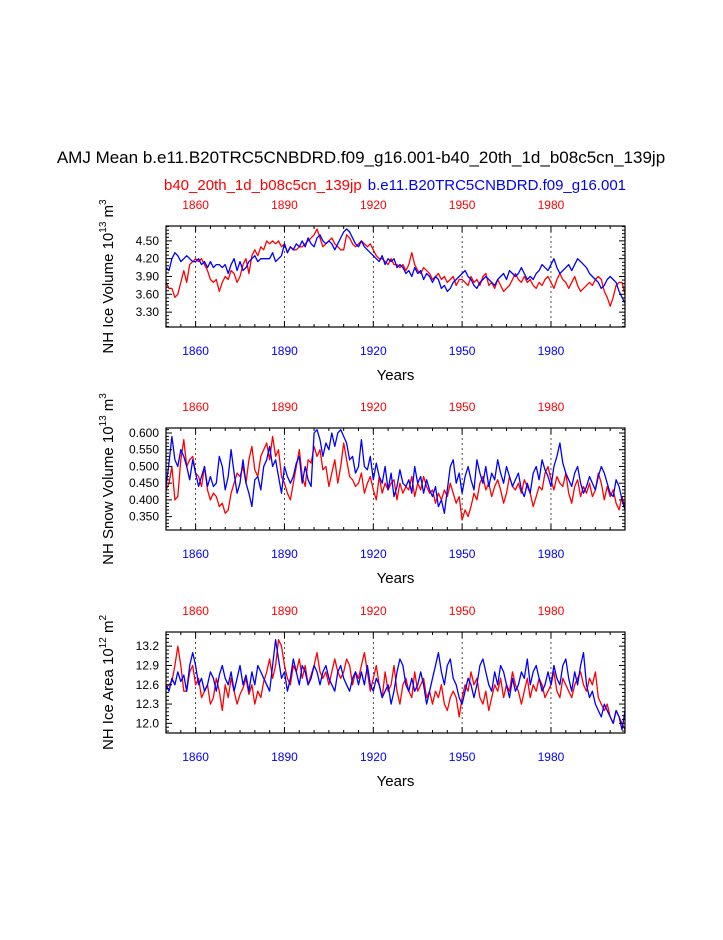 Image resolution: width=723 pixels, height=940 pixels. I want to click on ice-area-xaxis-title: Years, so click(396, 781).